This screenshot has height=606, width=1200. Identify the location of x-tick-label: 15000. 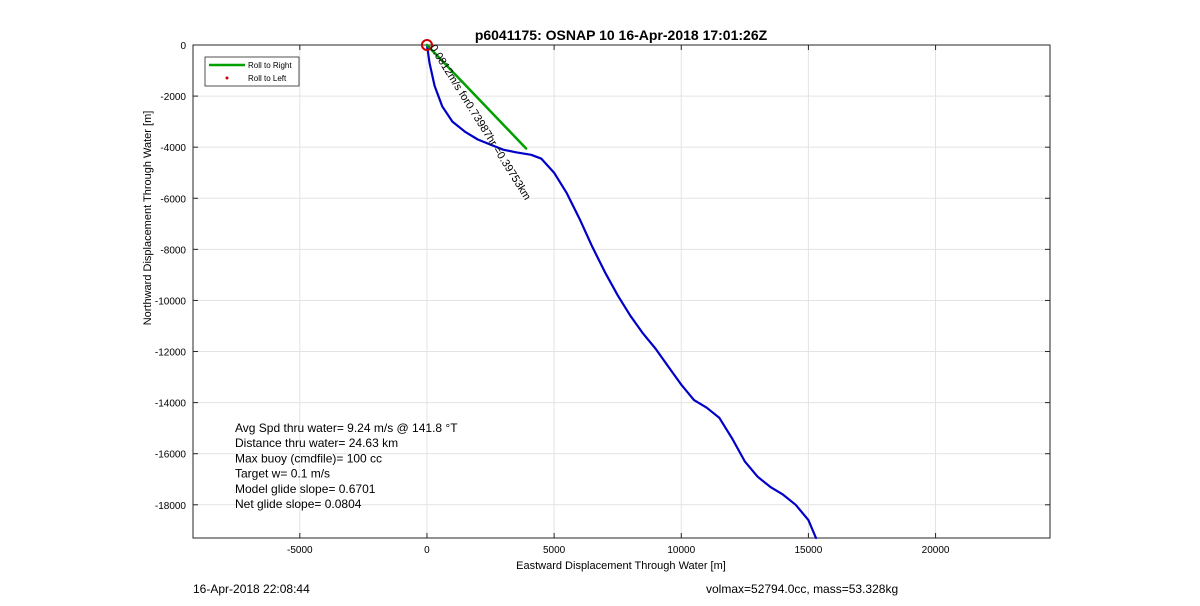
(809, 550).